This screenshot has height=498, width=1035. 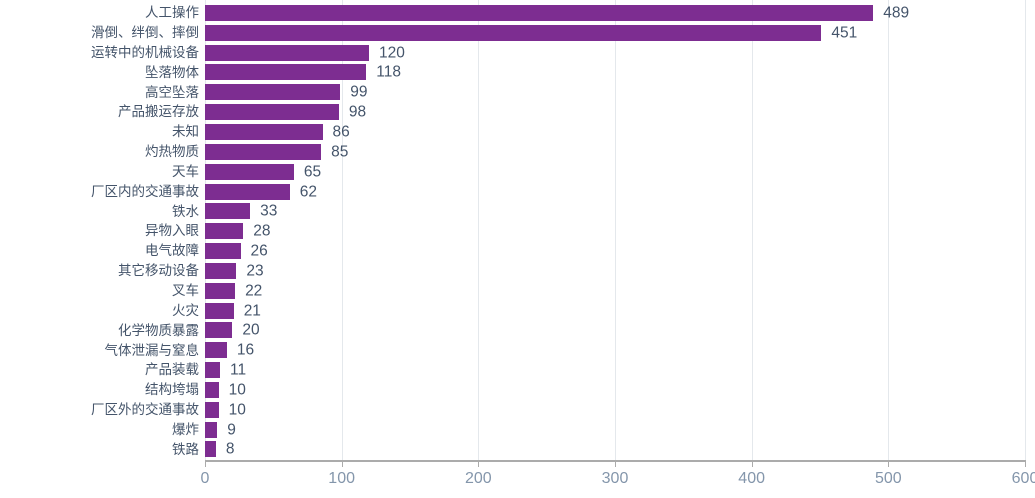 What do you see at coordinates (145, 52) in the screenshot?
I see `category-label: 运转中的机械设备` at bounding box center [145, 52].